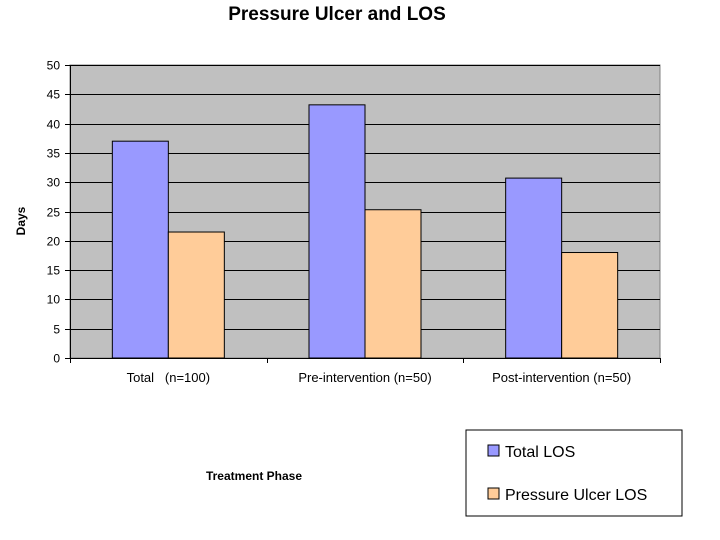  I want to click on x-category-label: Pre-intervention (n=50), so click(364, 377).